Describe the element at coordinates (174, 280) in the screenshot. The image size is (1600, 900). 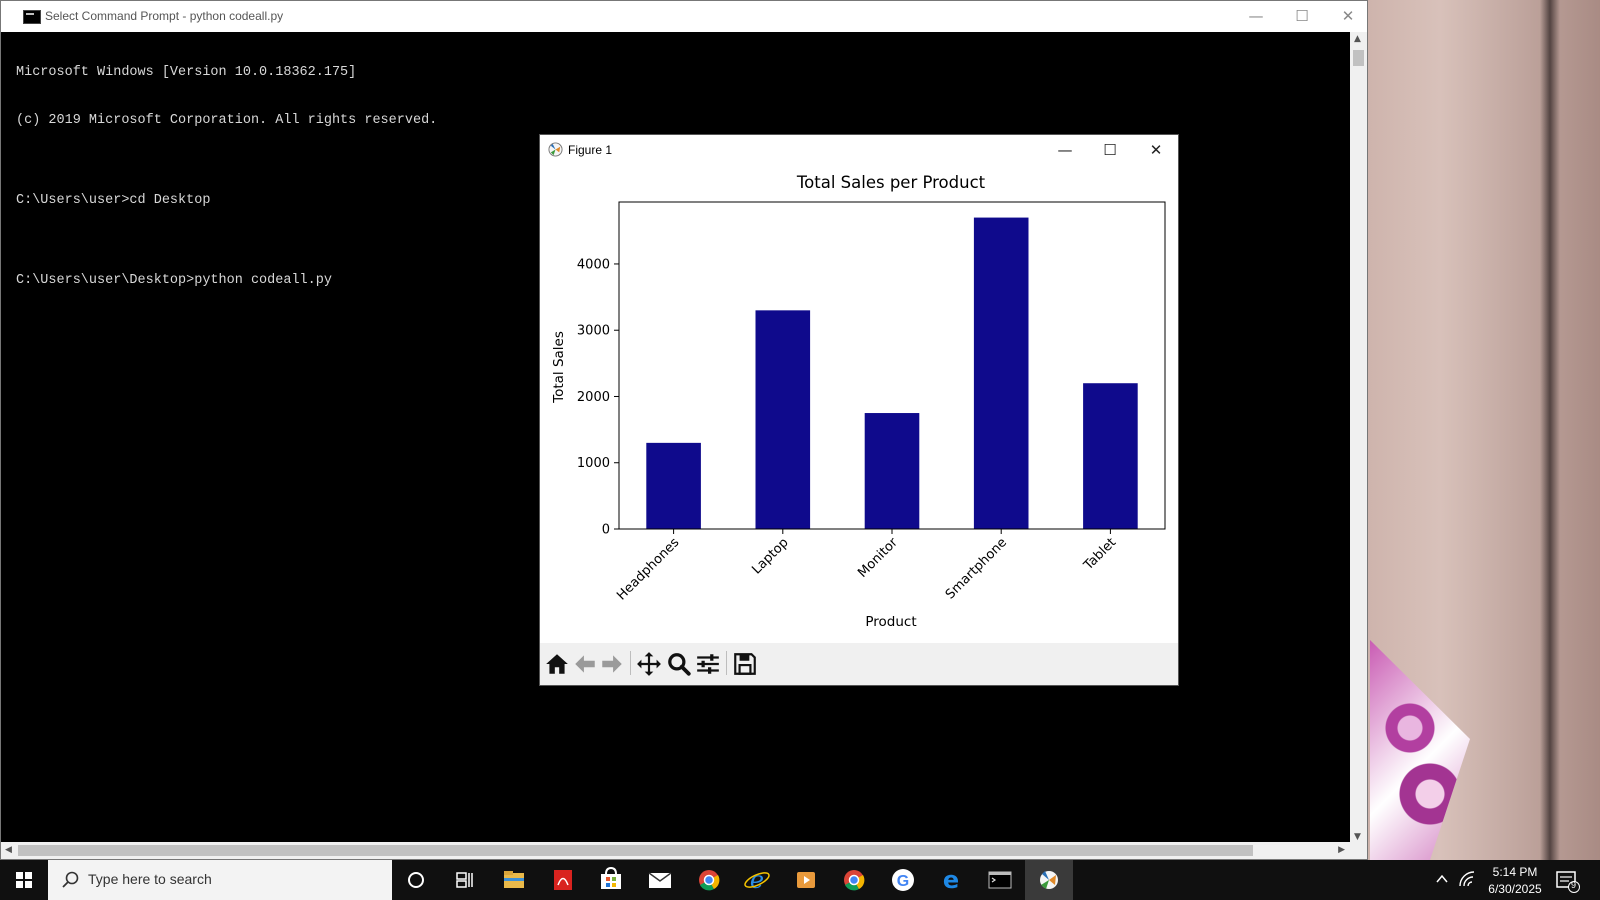
I see `cmd-line: C:\Users\user\Desktop>python codeall.py` at that location.